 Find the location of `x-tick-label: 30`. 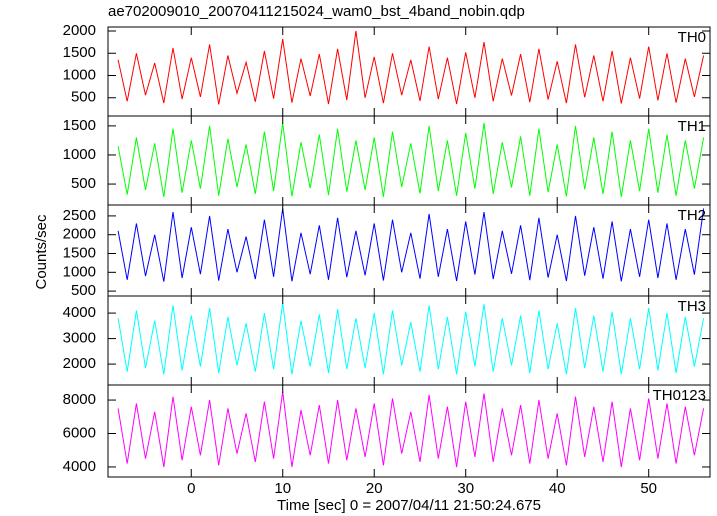

x-tick-label: 30 is located at coordinates (465, 488).